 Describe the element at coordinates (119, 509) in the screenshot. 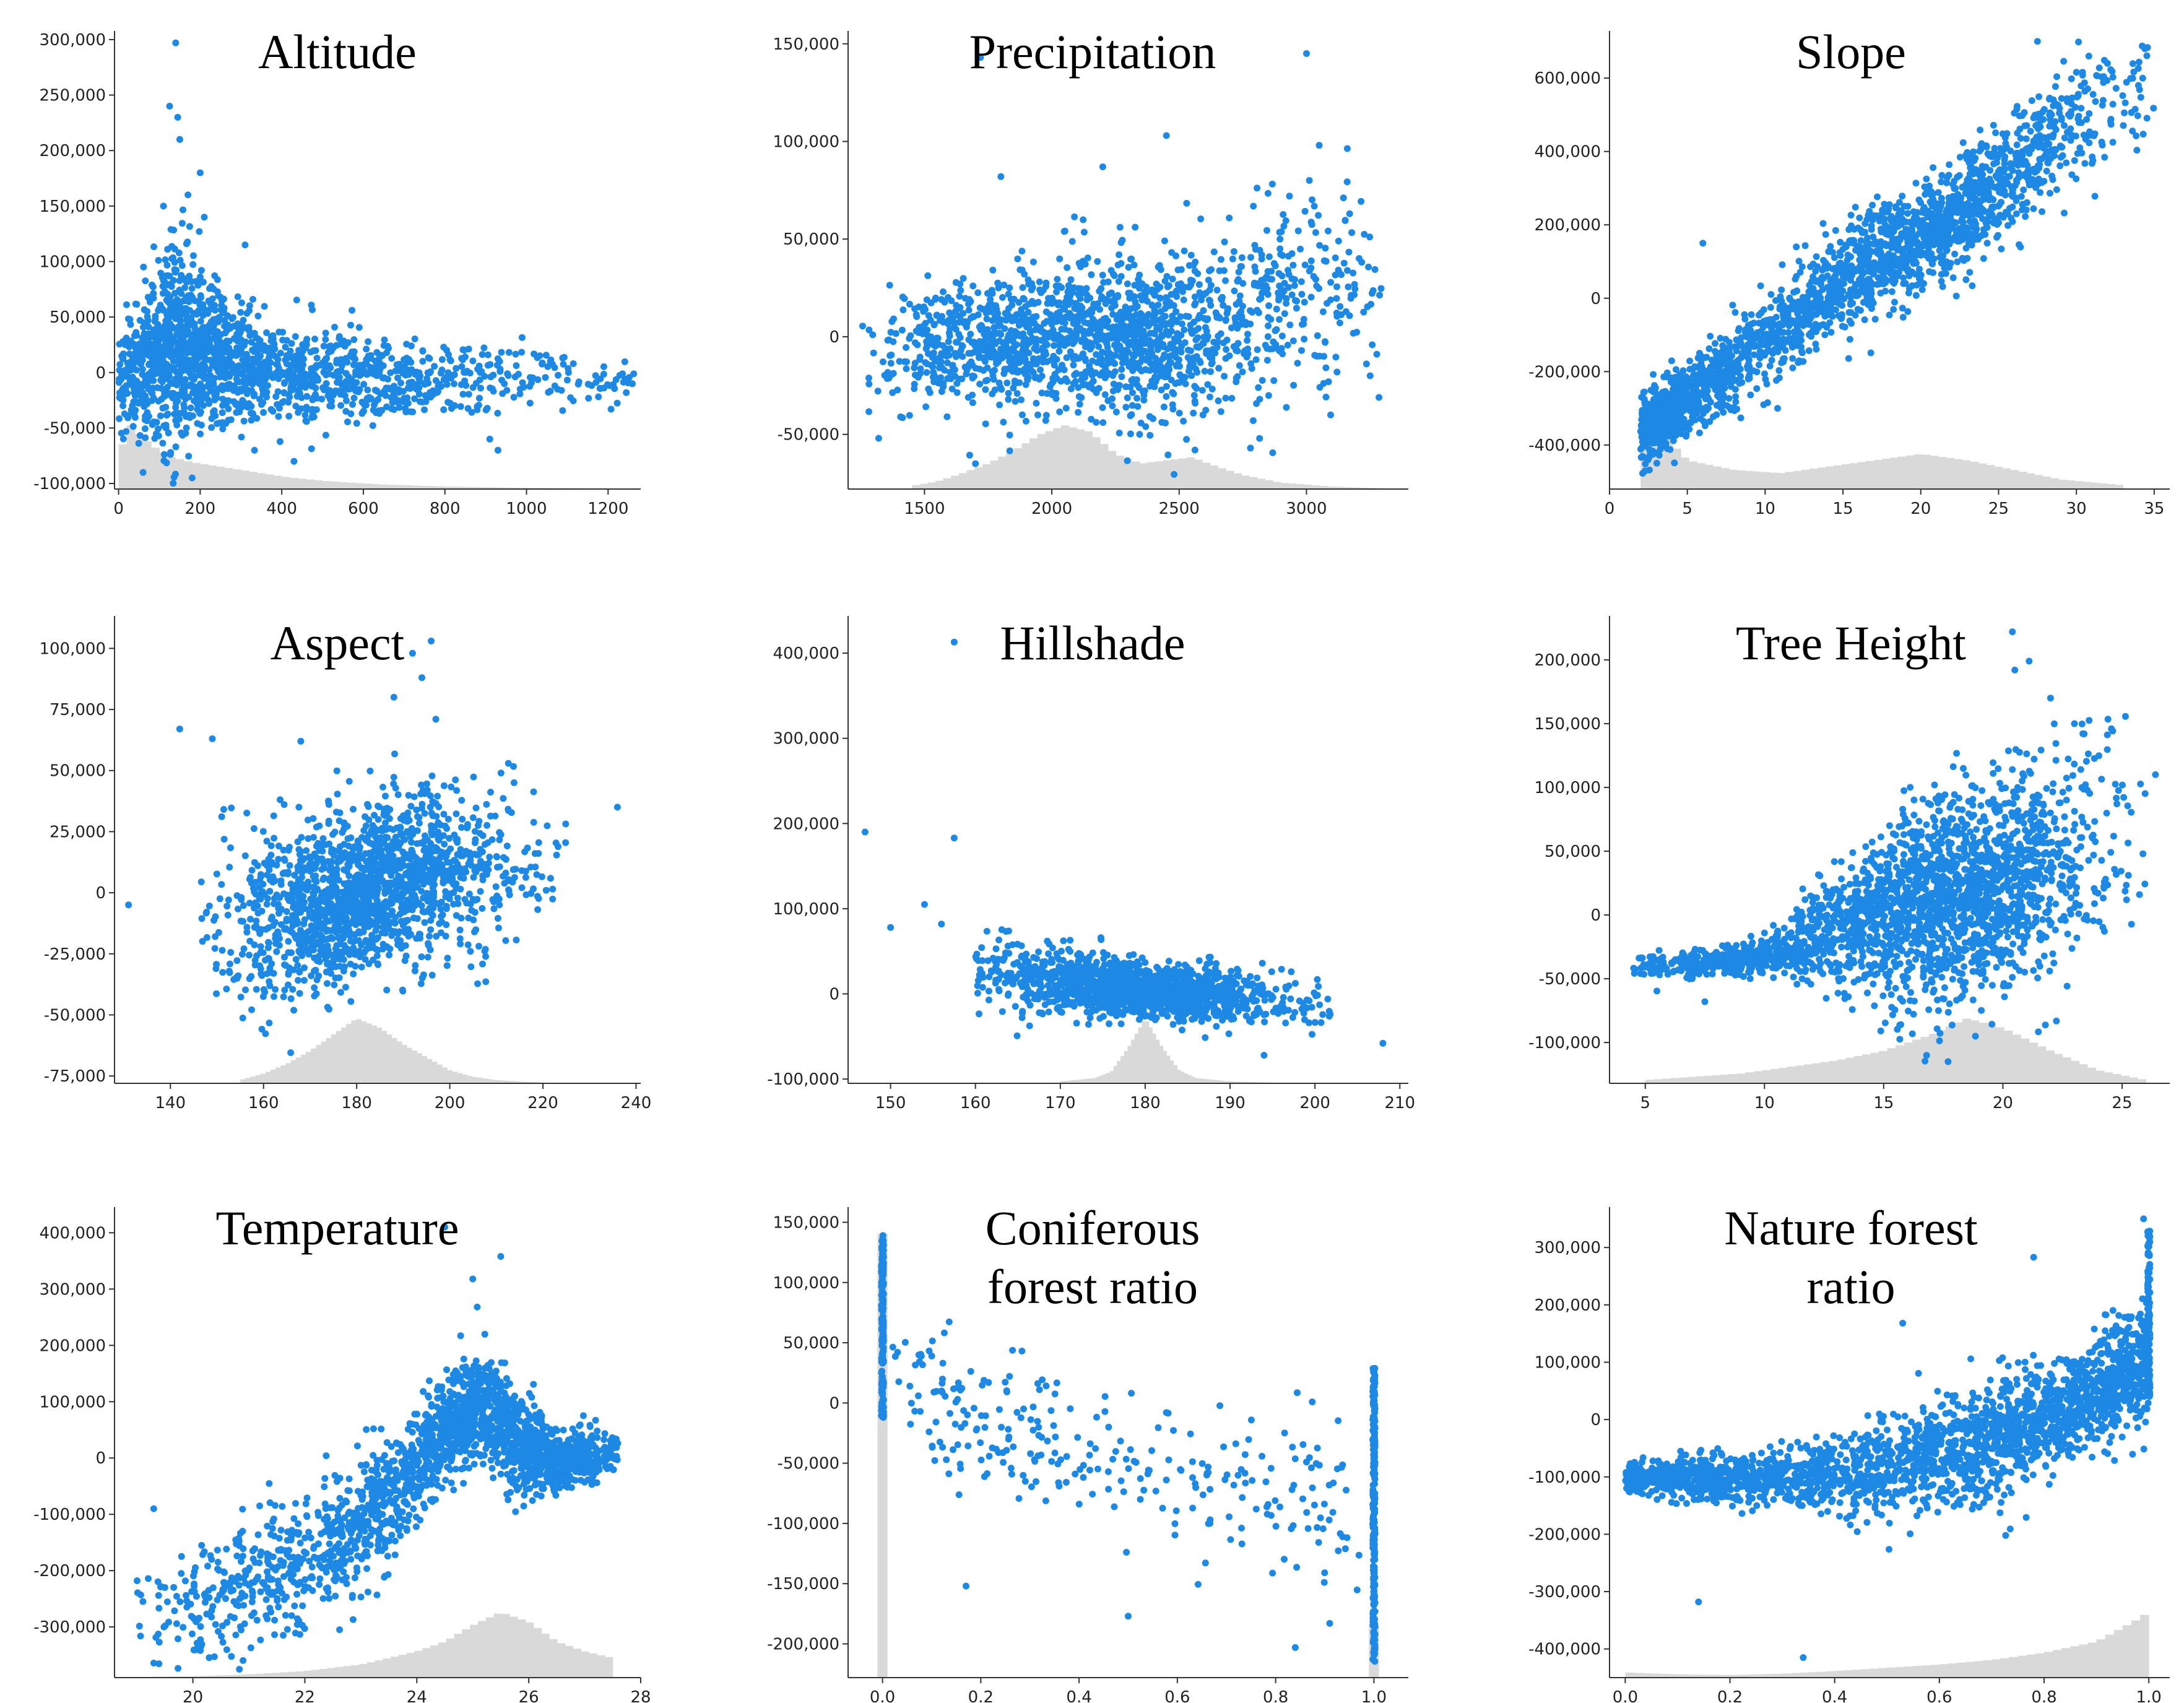

I see `x-tick-label: 0` at that location.